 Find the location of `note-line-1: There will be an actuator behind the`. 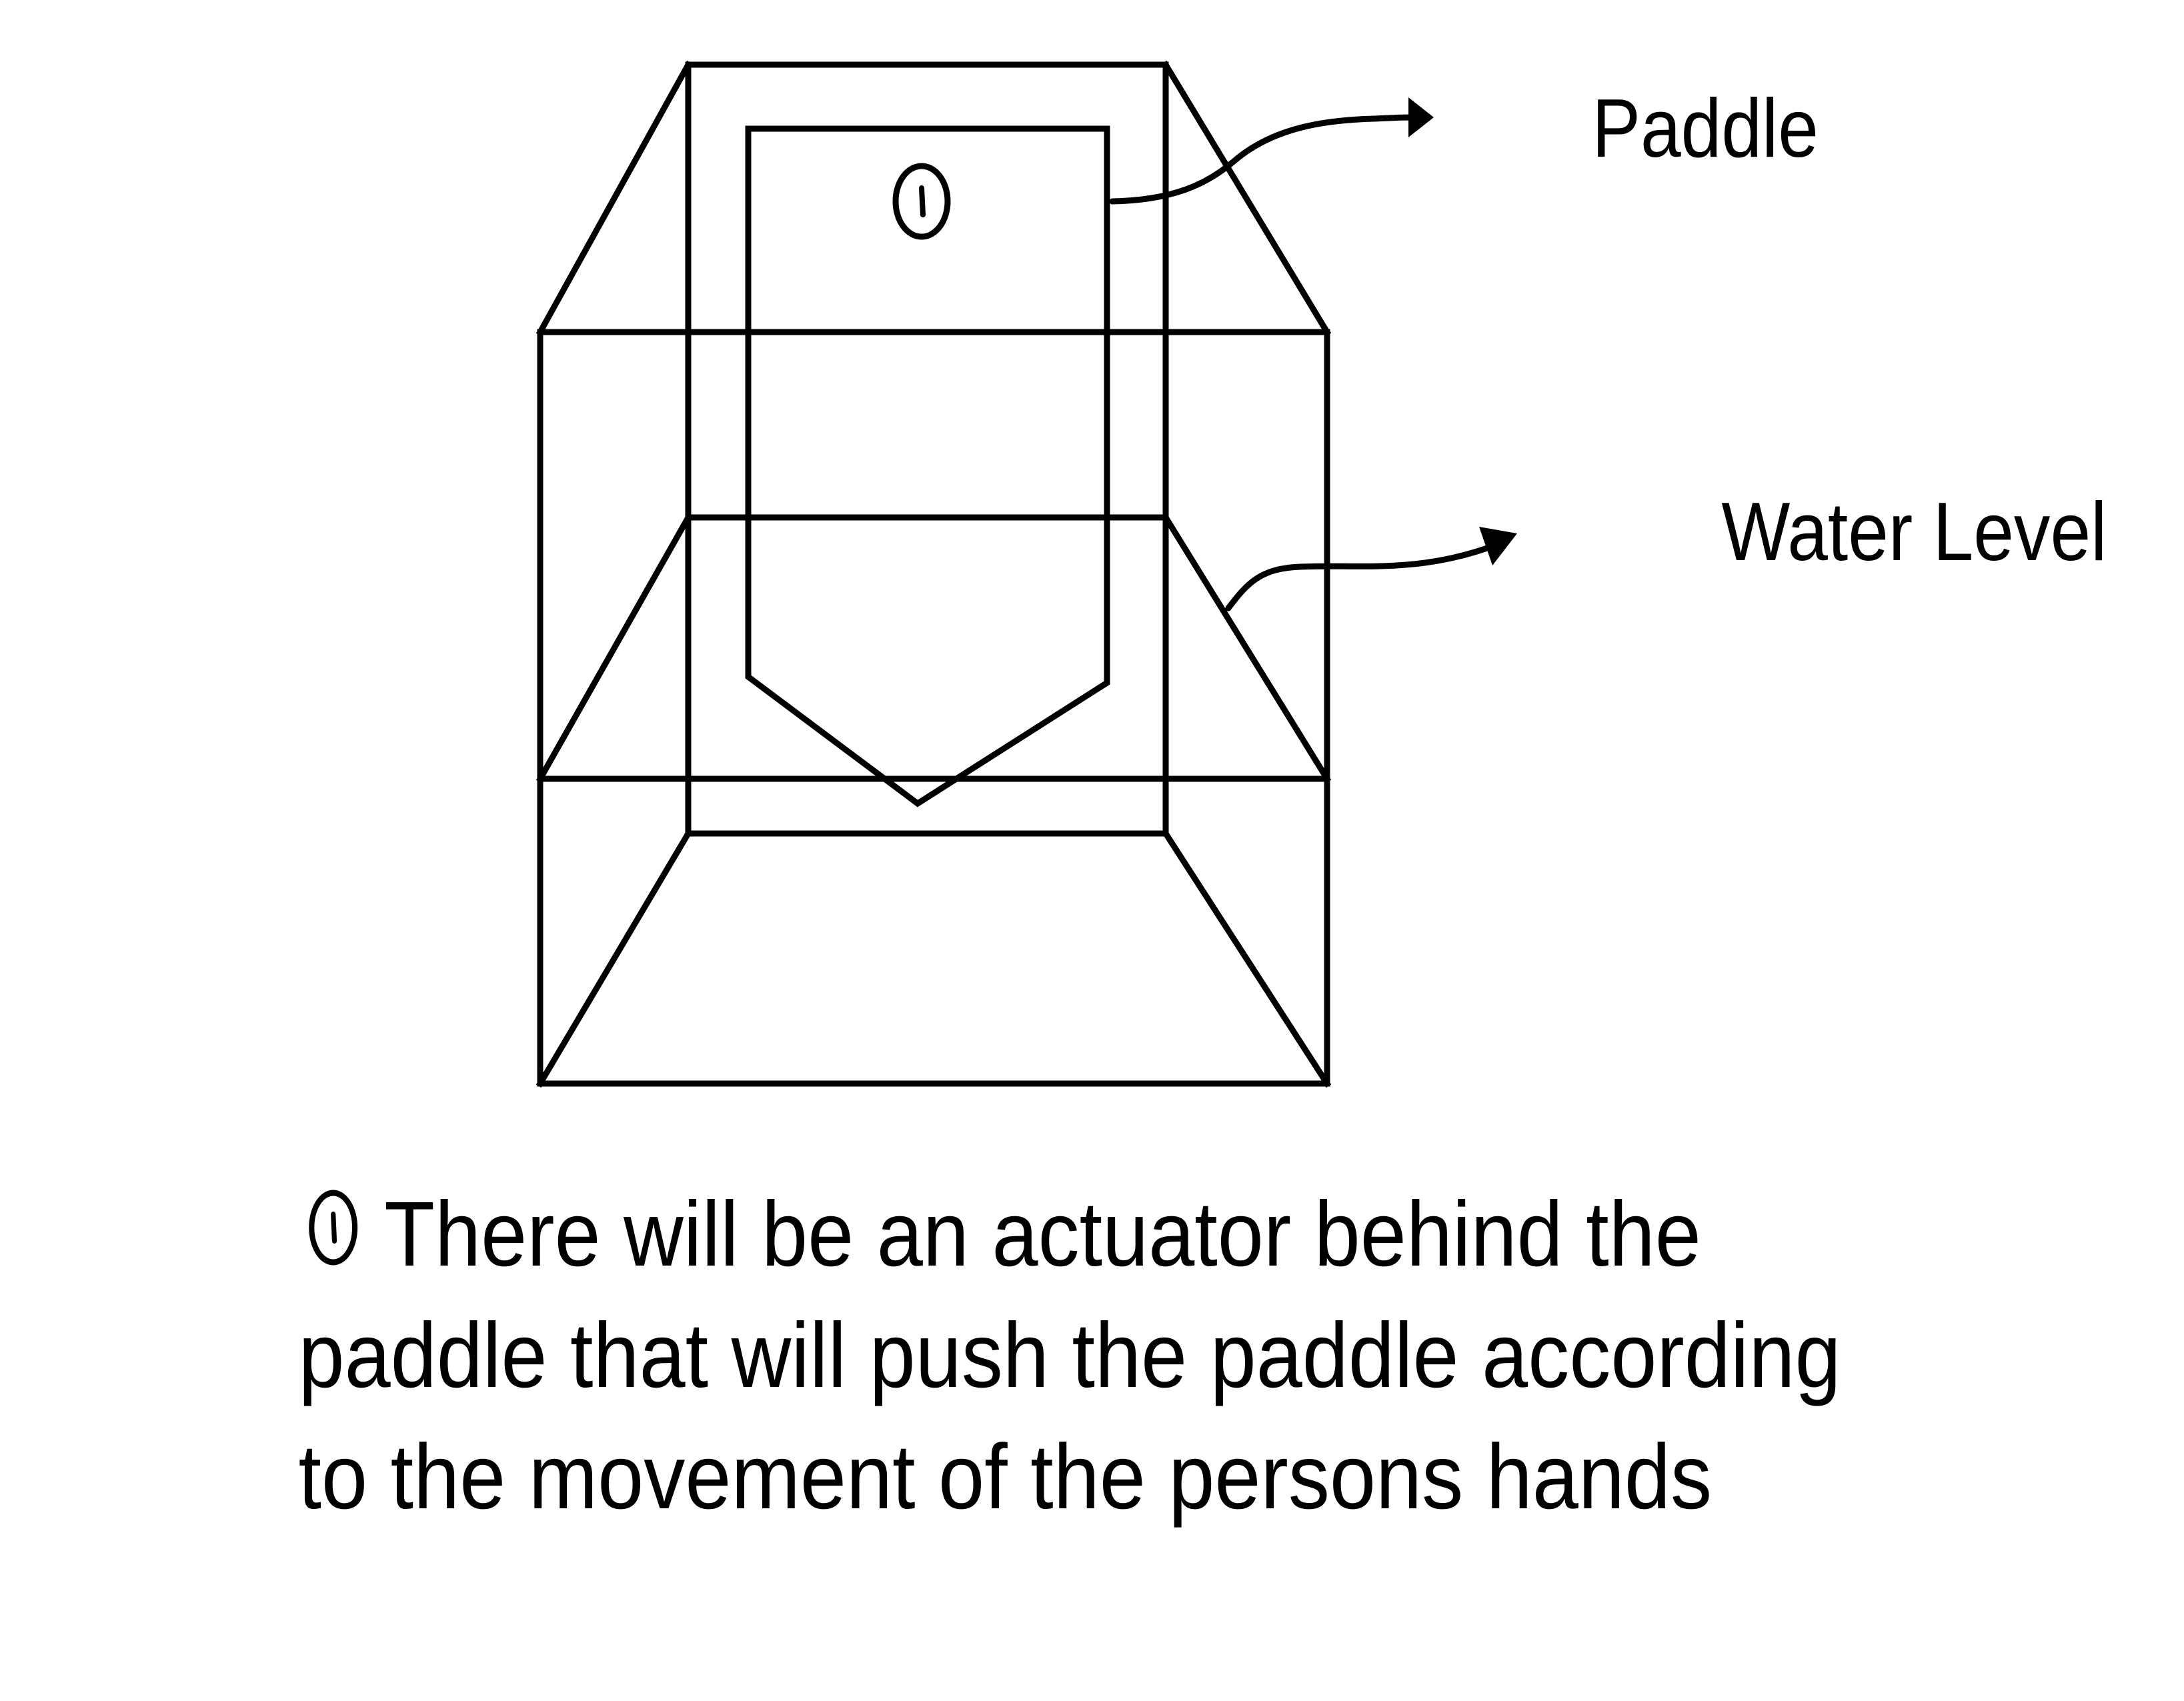

note-line-1: There will be an actuator behind the is located at coordinates (1004, 1234).